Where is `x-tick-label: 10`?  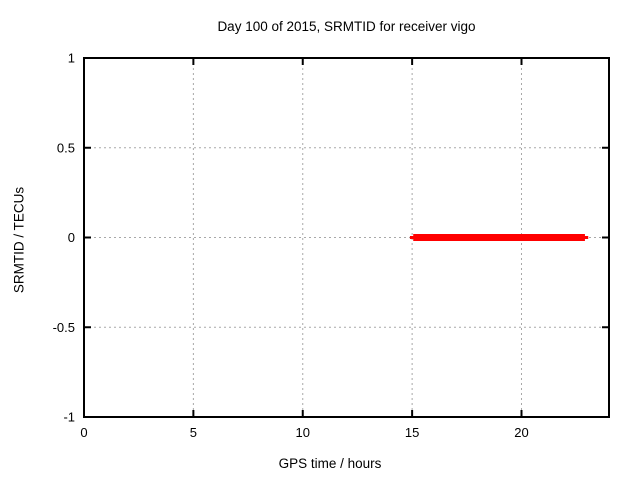
x-tick-label: 10 is located at coordinates (303, 432).